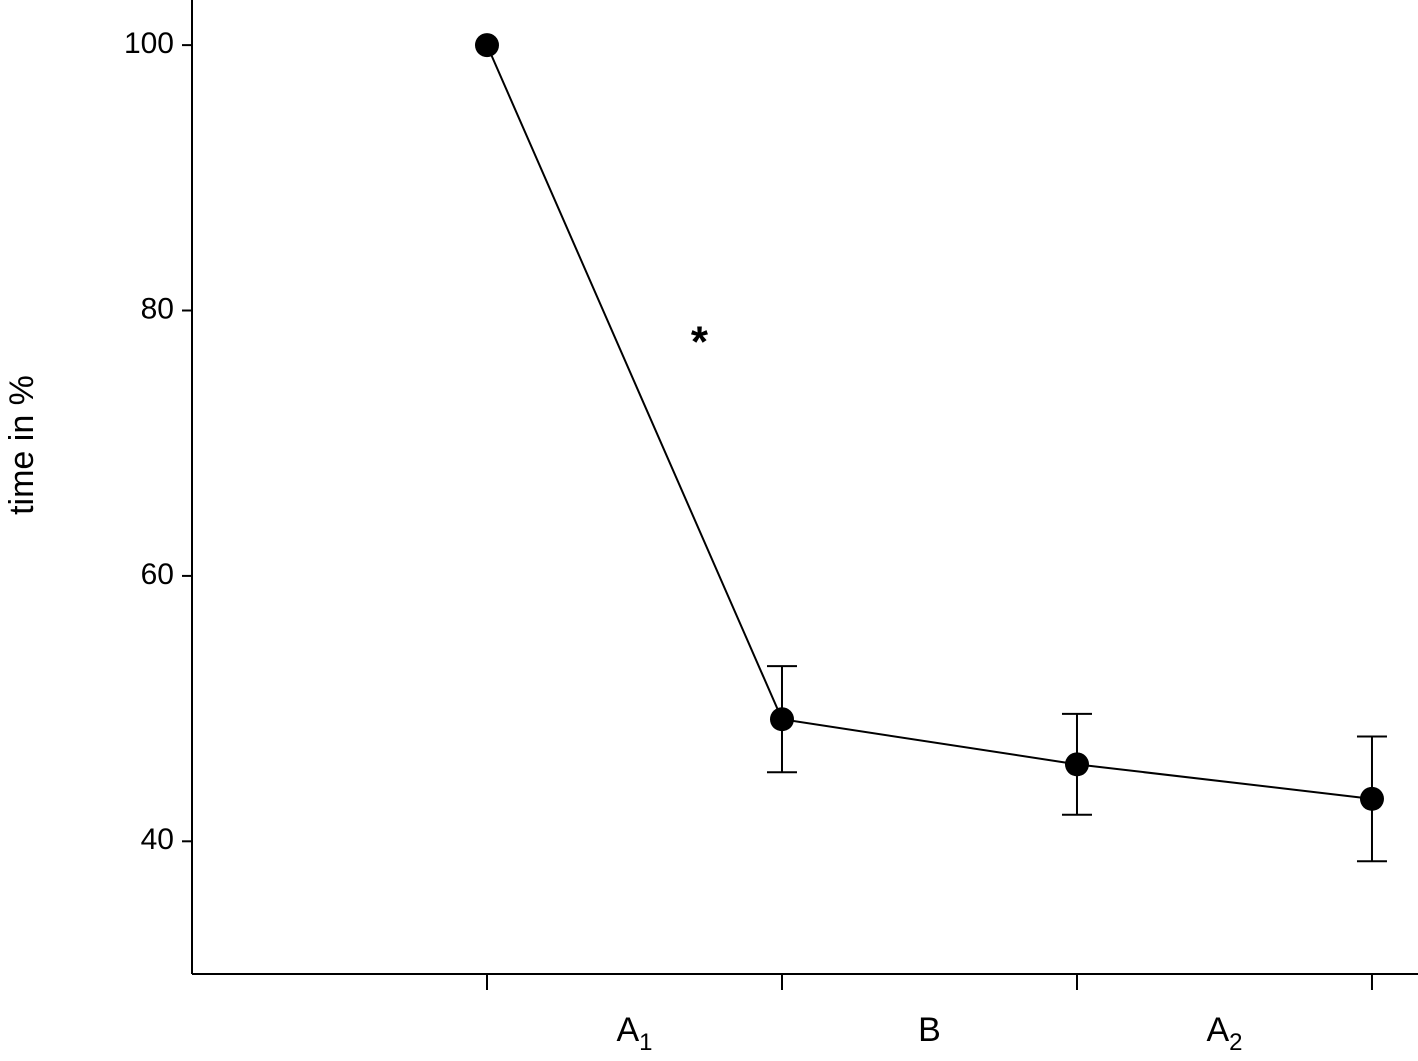 This screenshot has width=1418, height=1061. Describe the element at coordinates (1235, 1042) in the screenshot. I see `phase-label-subscript: 2` at that location.